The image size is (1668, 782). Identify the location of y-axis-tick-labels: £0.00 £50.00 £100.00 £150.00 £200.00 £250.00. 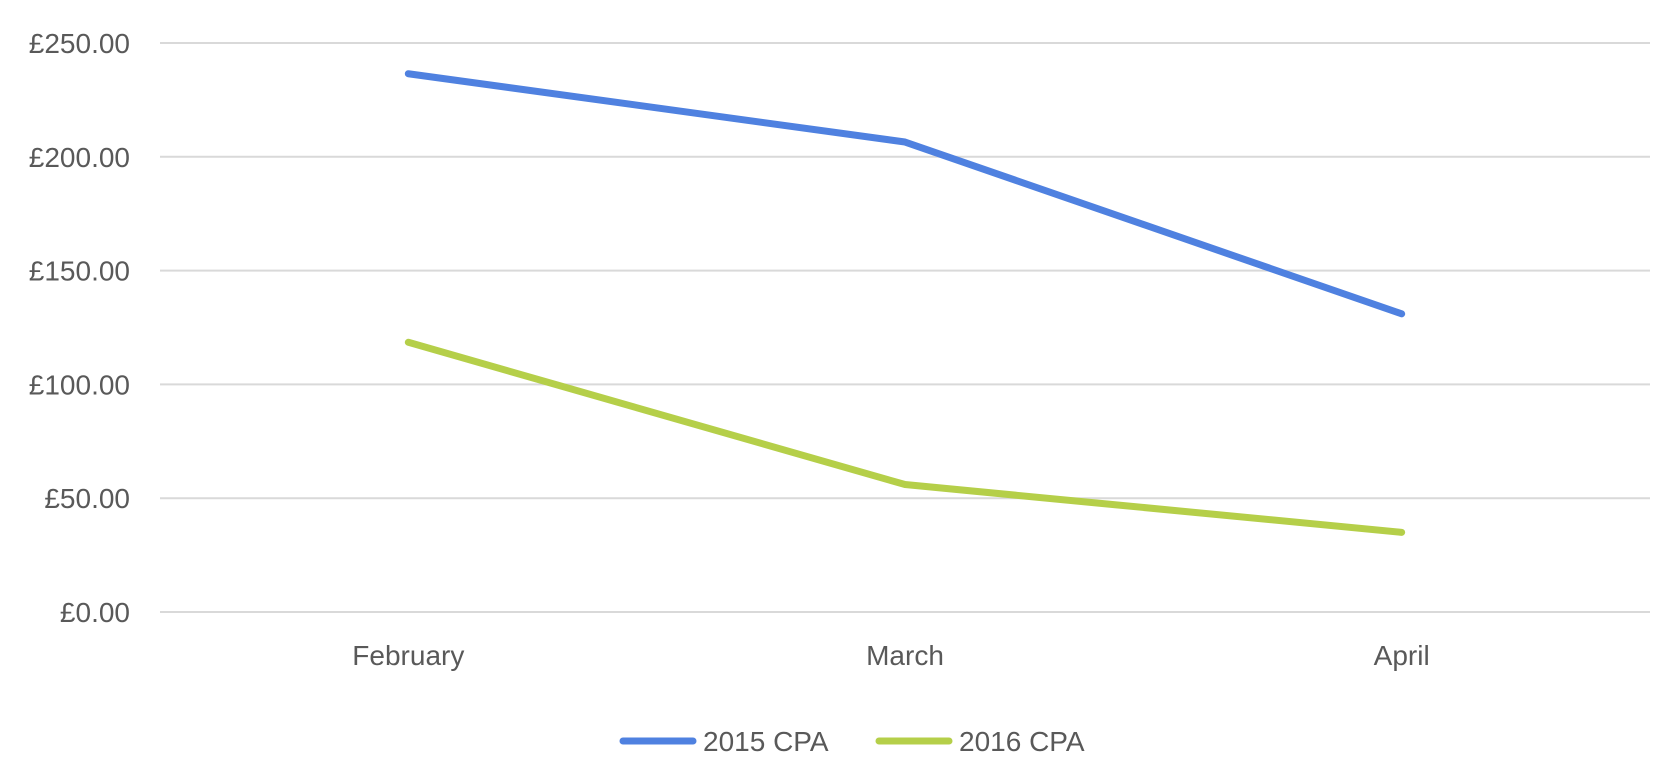
(79, 328).